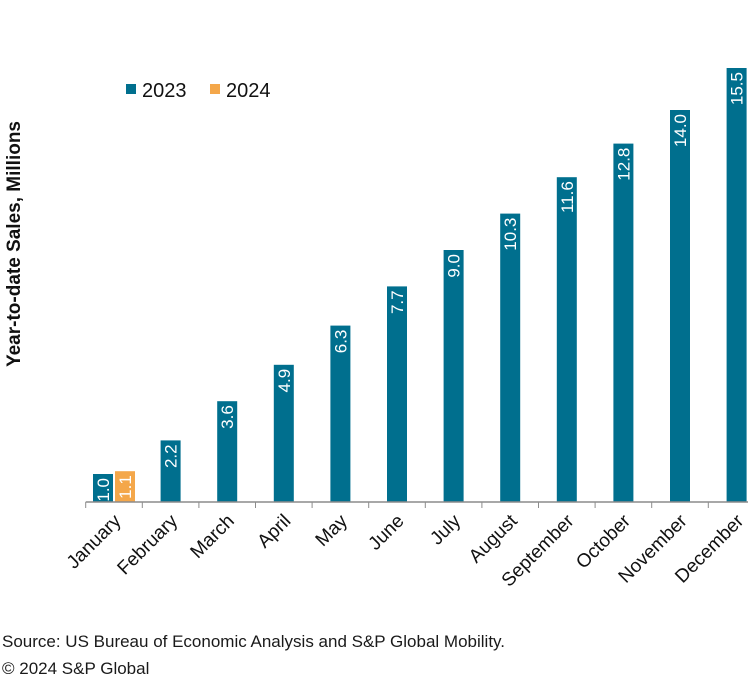  Describe the element at coordinates (170, 471) in the screenshot. I see `bar-2023-february` at that location.